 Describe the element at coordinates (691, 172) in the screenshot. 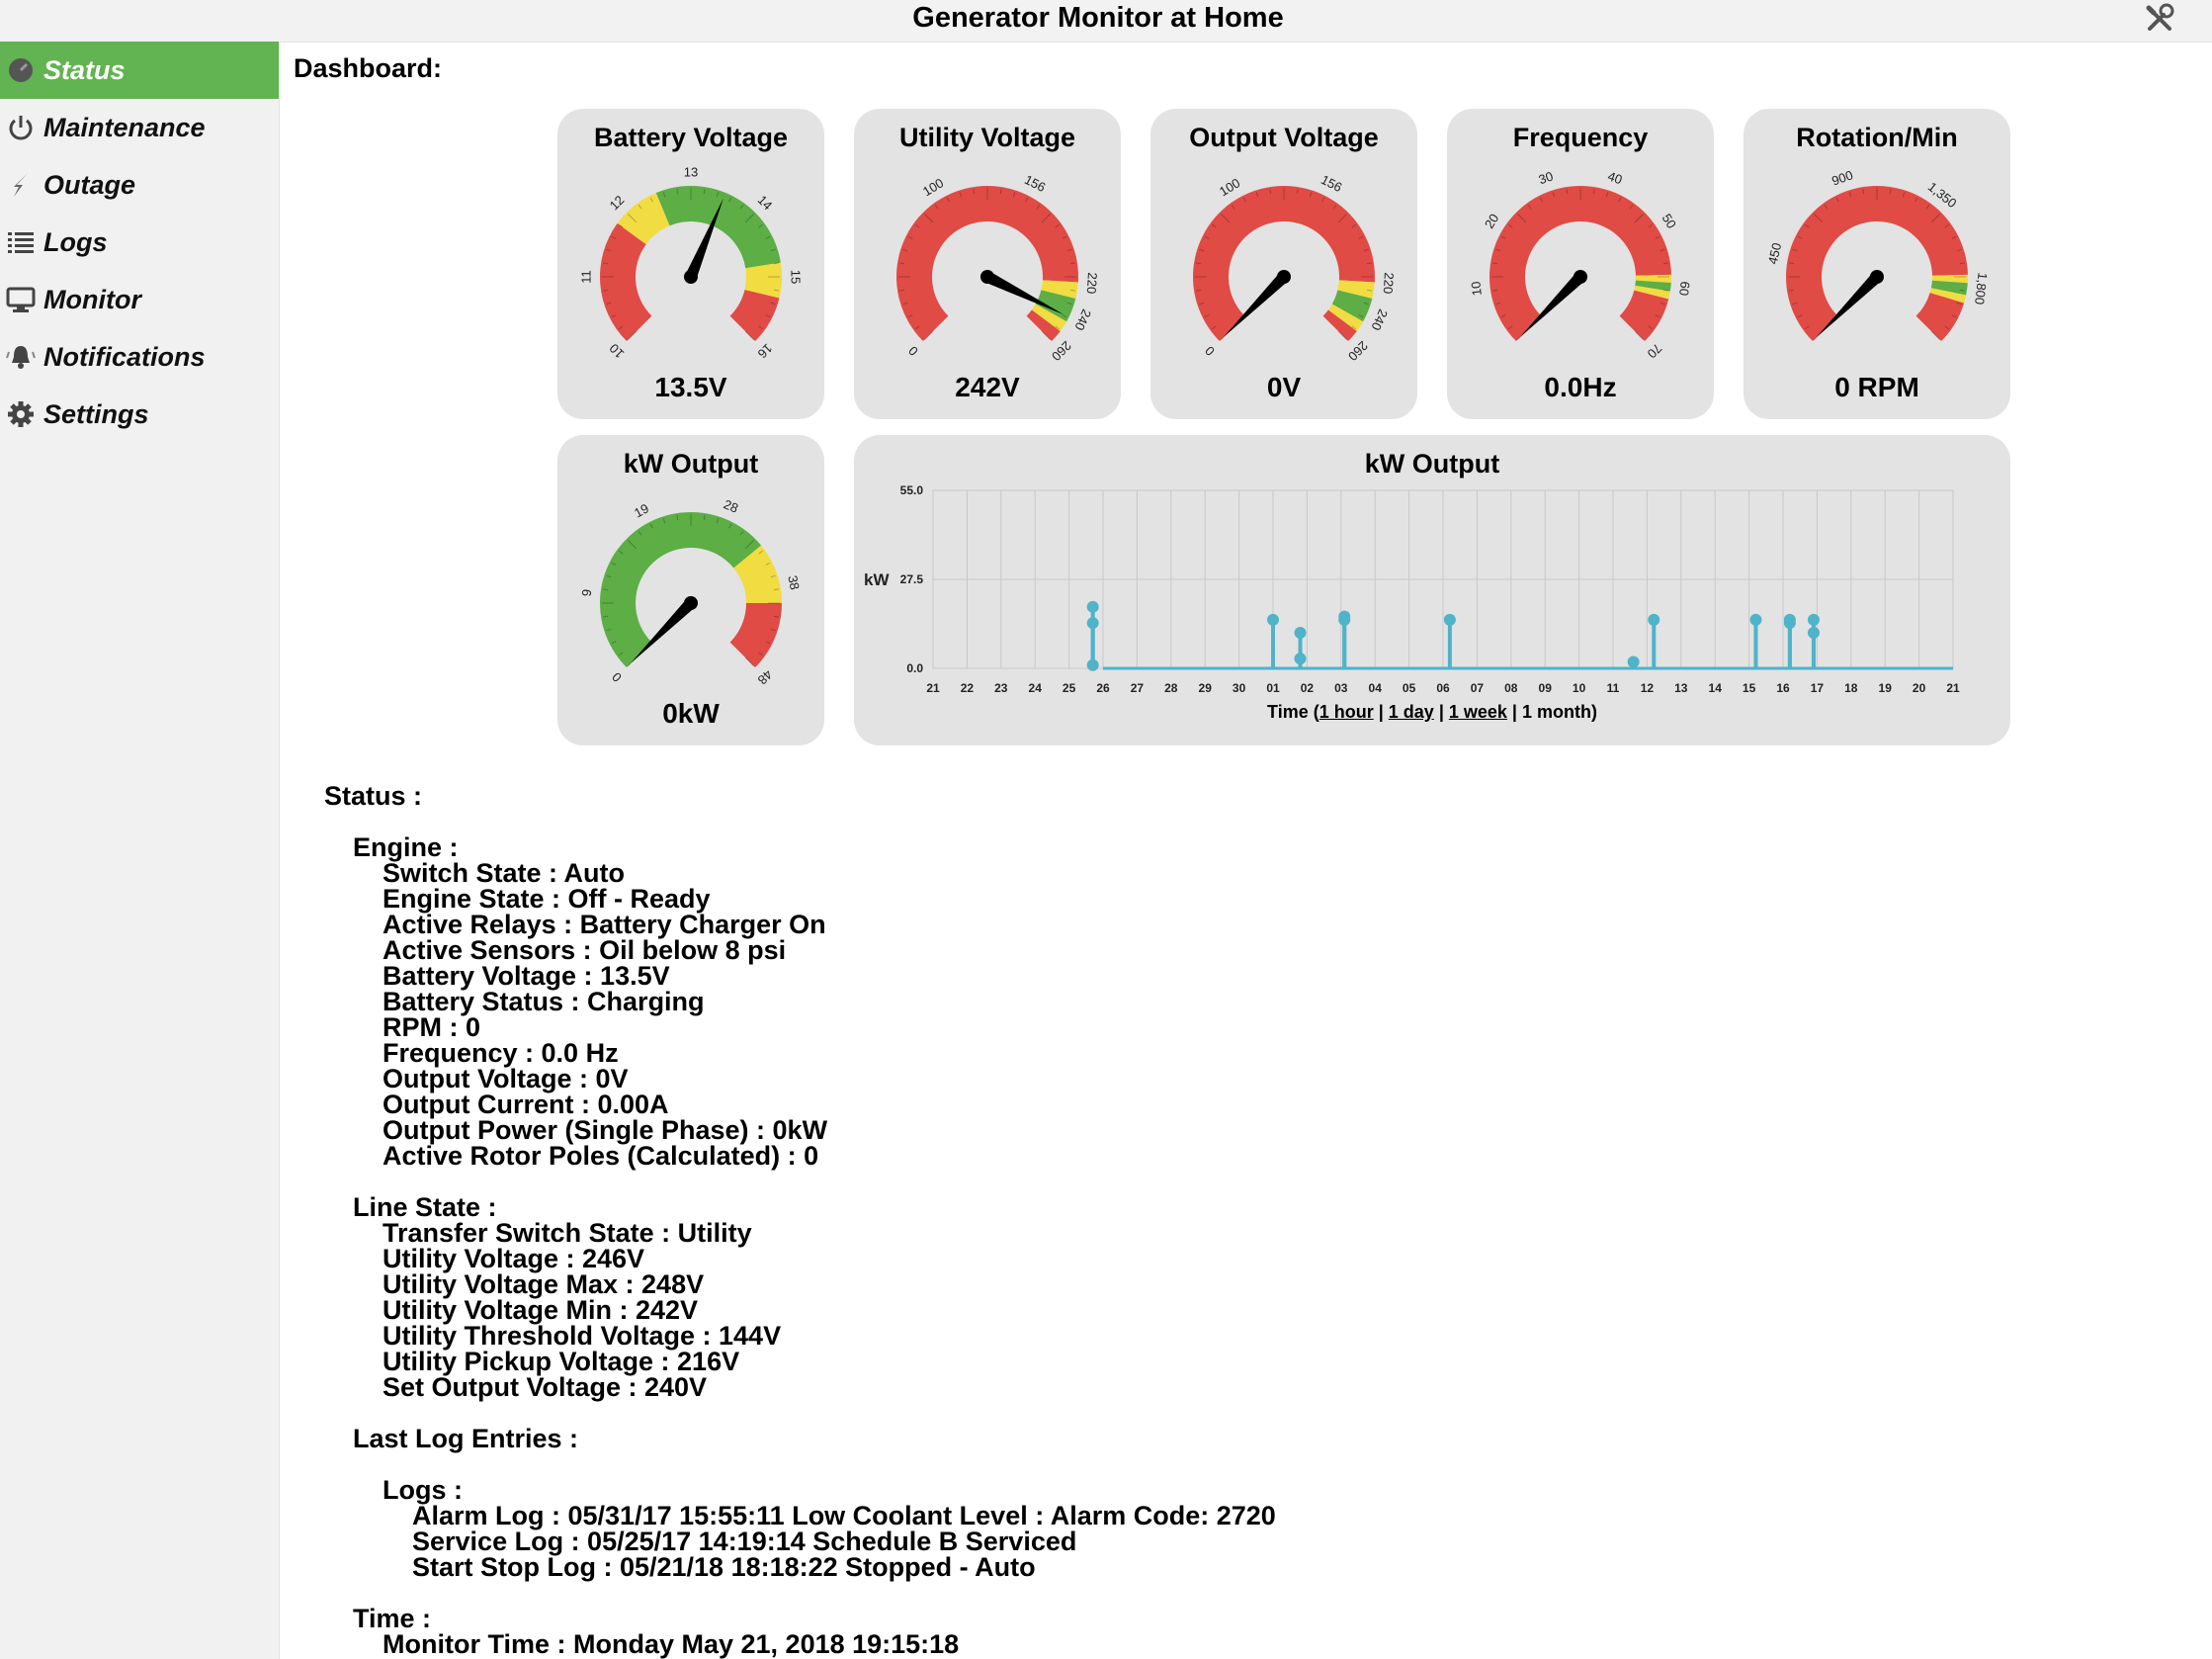

I see `gauge-tick-label: 13` at that location.